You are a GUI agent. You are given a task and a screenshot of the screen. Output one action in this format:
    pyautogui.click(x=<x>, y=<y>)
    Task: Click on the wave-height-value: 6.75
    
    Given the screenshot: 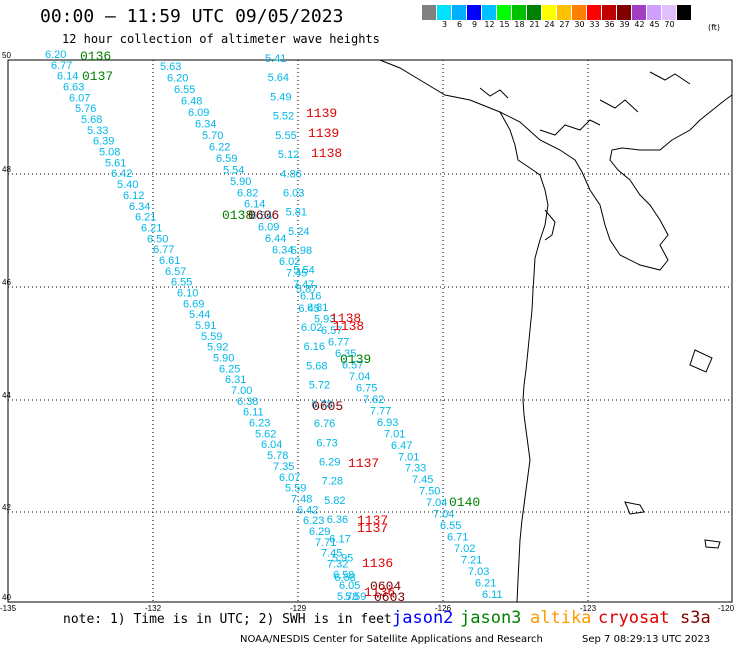 What is the action you would take?
    pyautogui.click(x=366, y=388)
    